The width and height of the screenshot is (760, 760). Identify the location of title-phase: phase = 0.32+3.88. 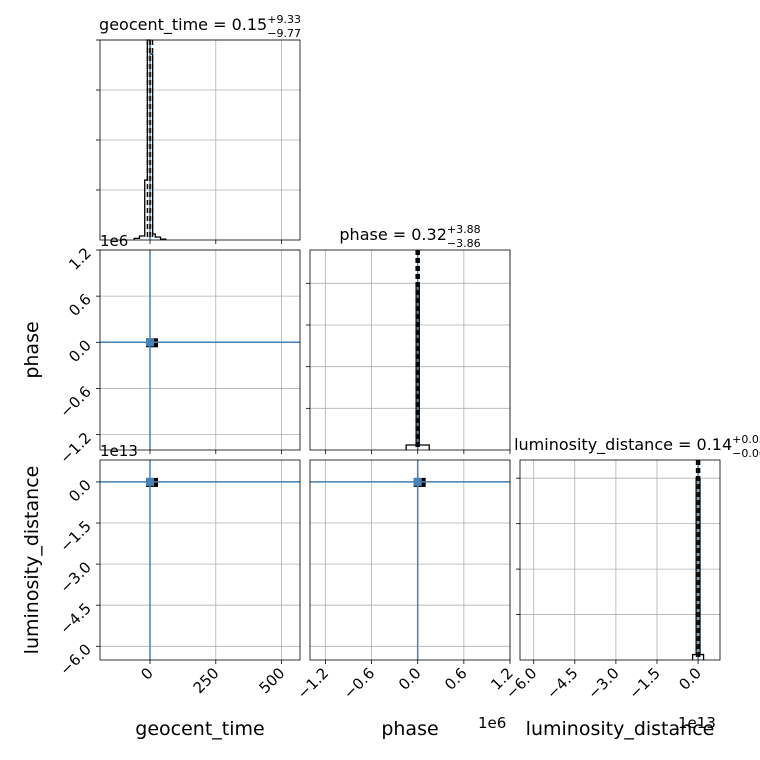
(409, 233).